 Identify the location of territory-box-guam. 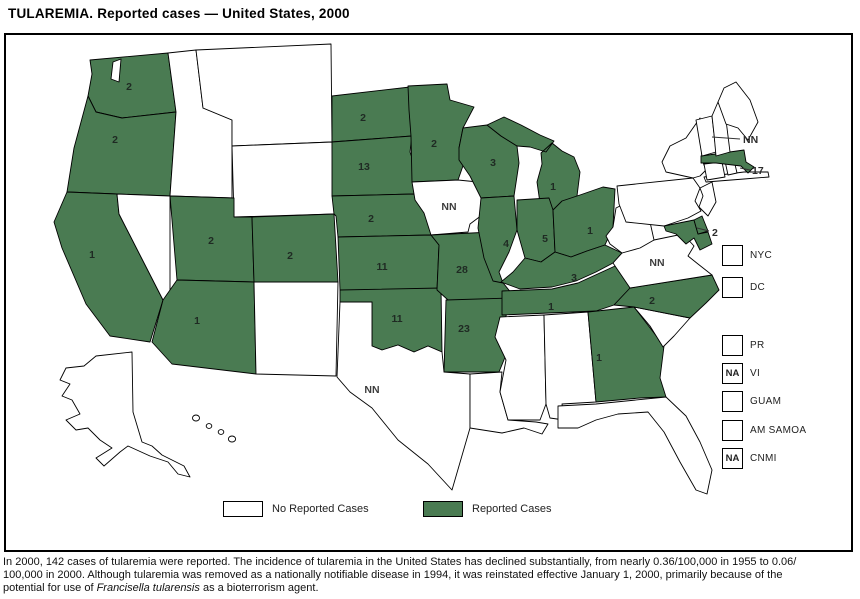
(732, 401).